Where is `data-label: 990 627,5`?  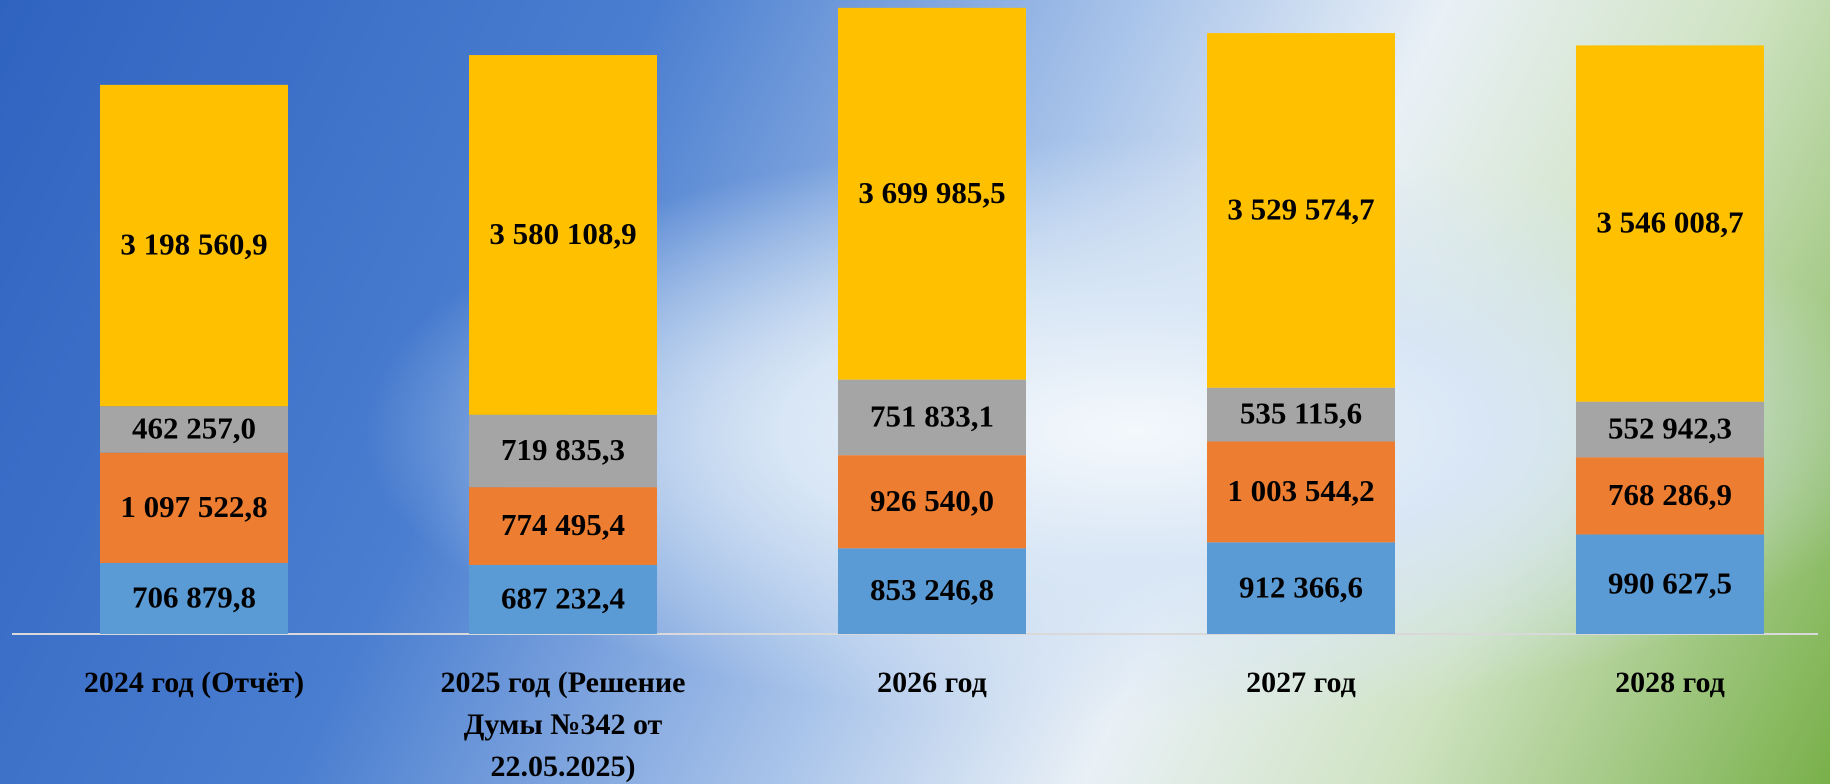 data-label: 990 627,5 is located at coordinates (1670, 582).